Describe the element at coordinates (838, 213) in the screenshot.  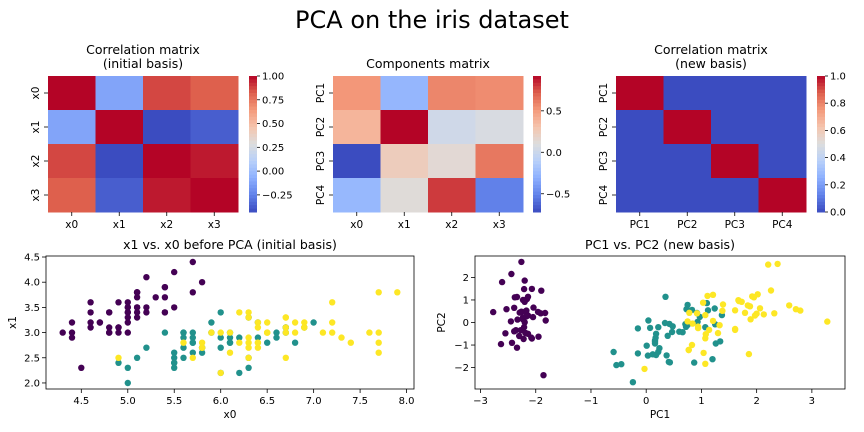
I see `colorbar-tick-label: 0.0` at that location.